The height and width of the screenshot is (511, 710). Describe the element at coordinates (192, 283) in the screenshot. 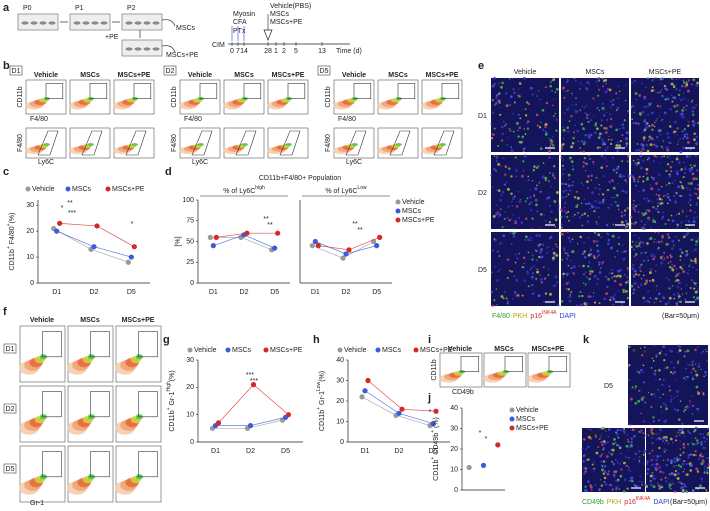

I see `y-tick-label: 0` at that location.